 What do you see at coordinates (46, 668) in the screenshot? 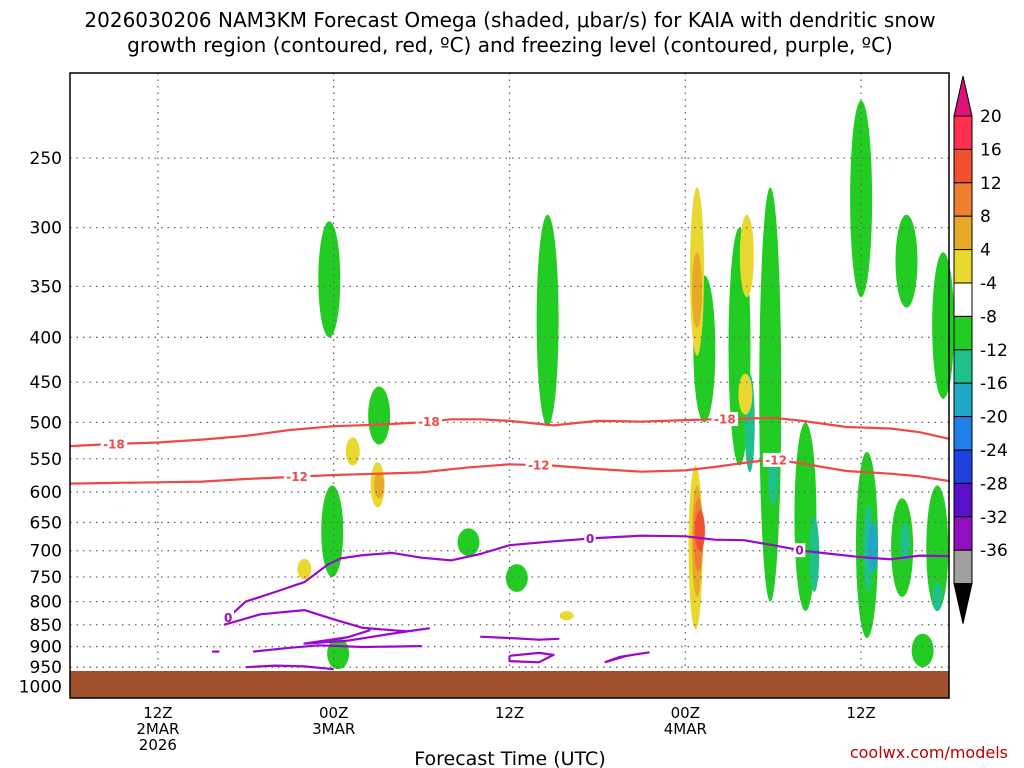
I see `y-tick-950: 950` at bounding box center [46, 668].